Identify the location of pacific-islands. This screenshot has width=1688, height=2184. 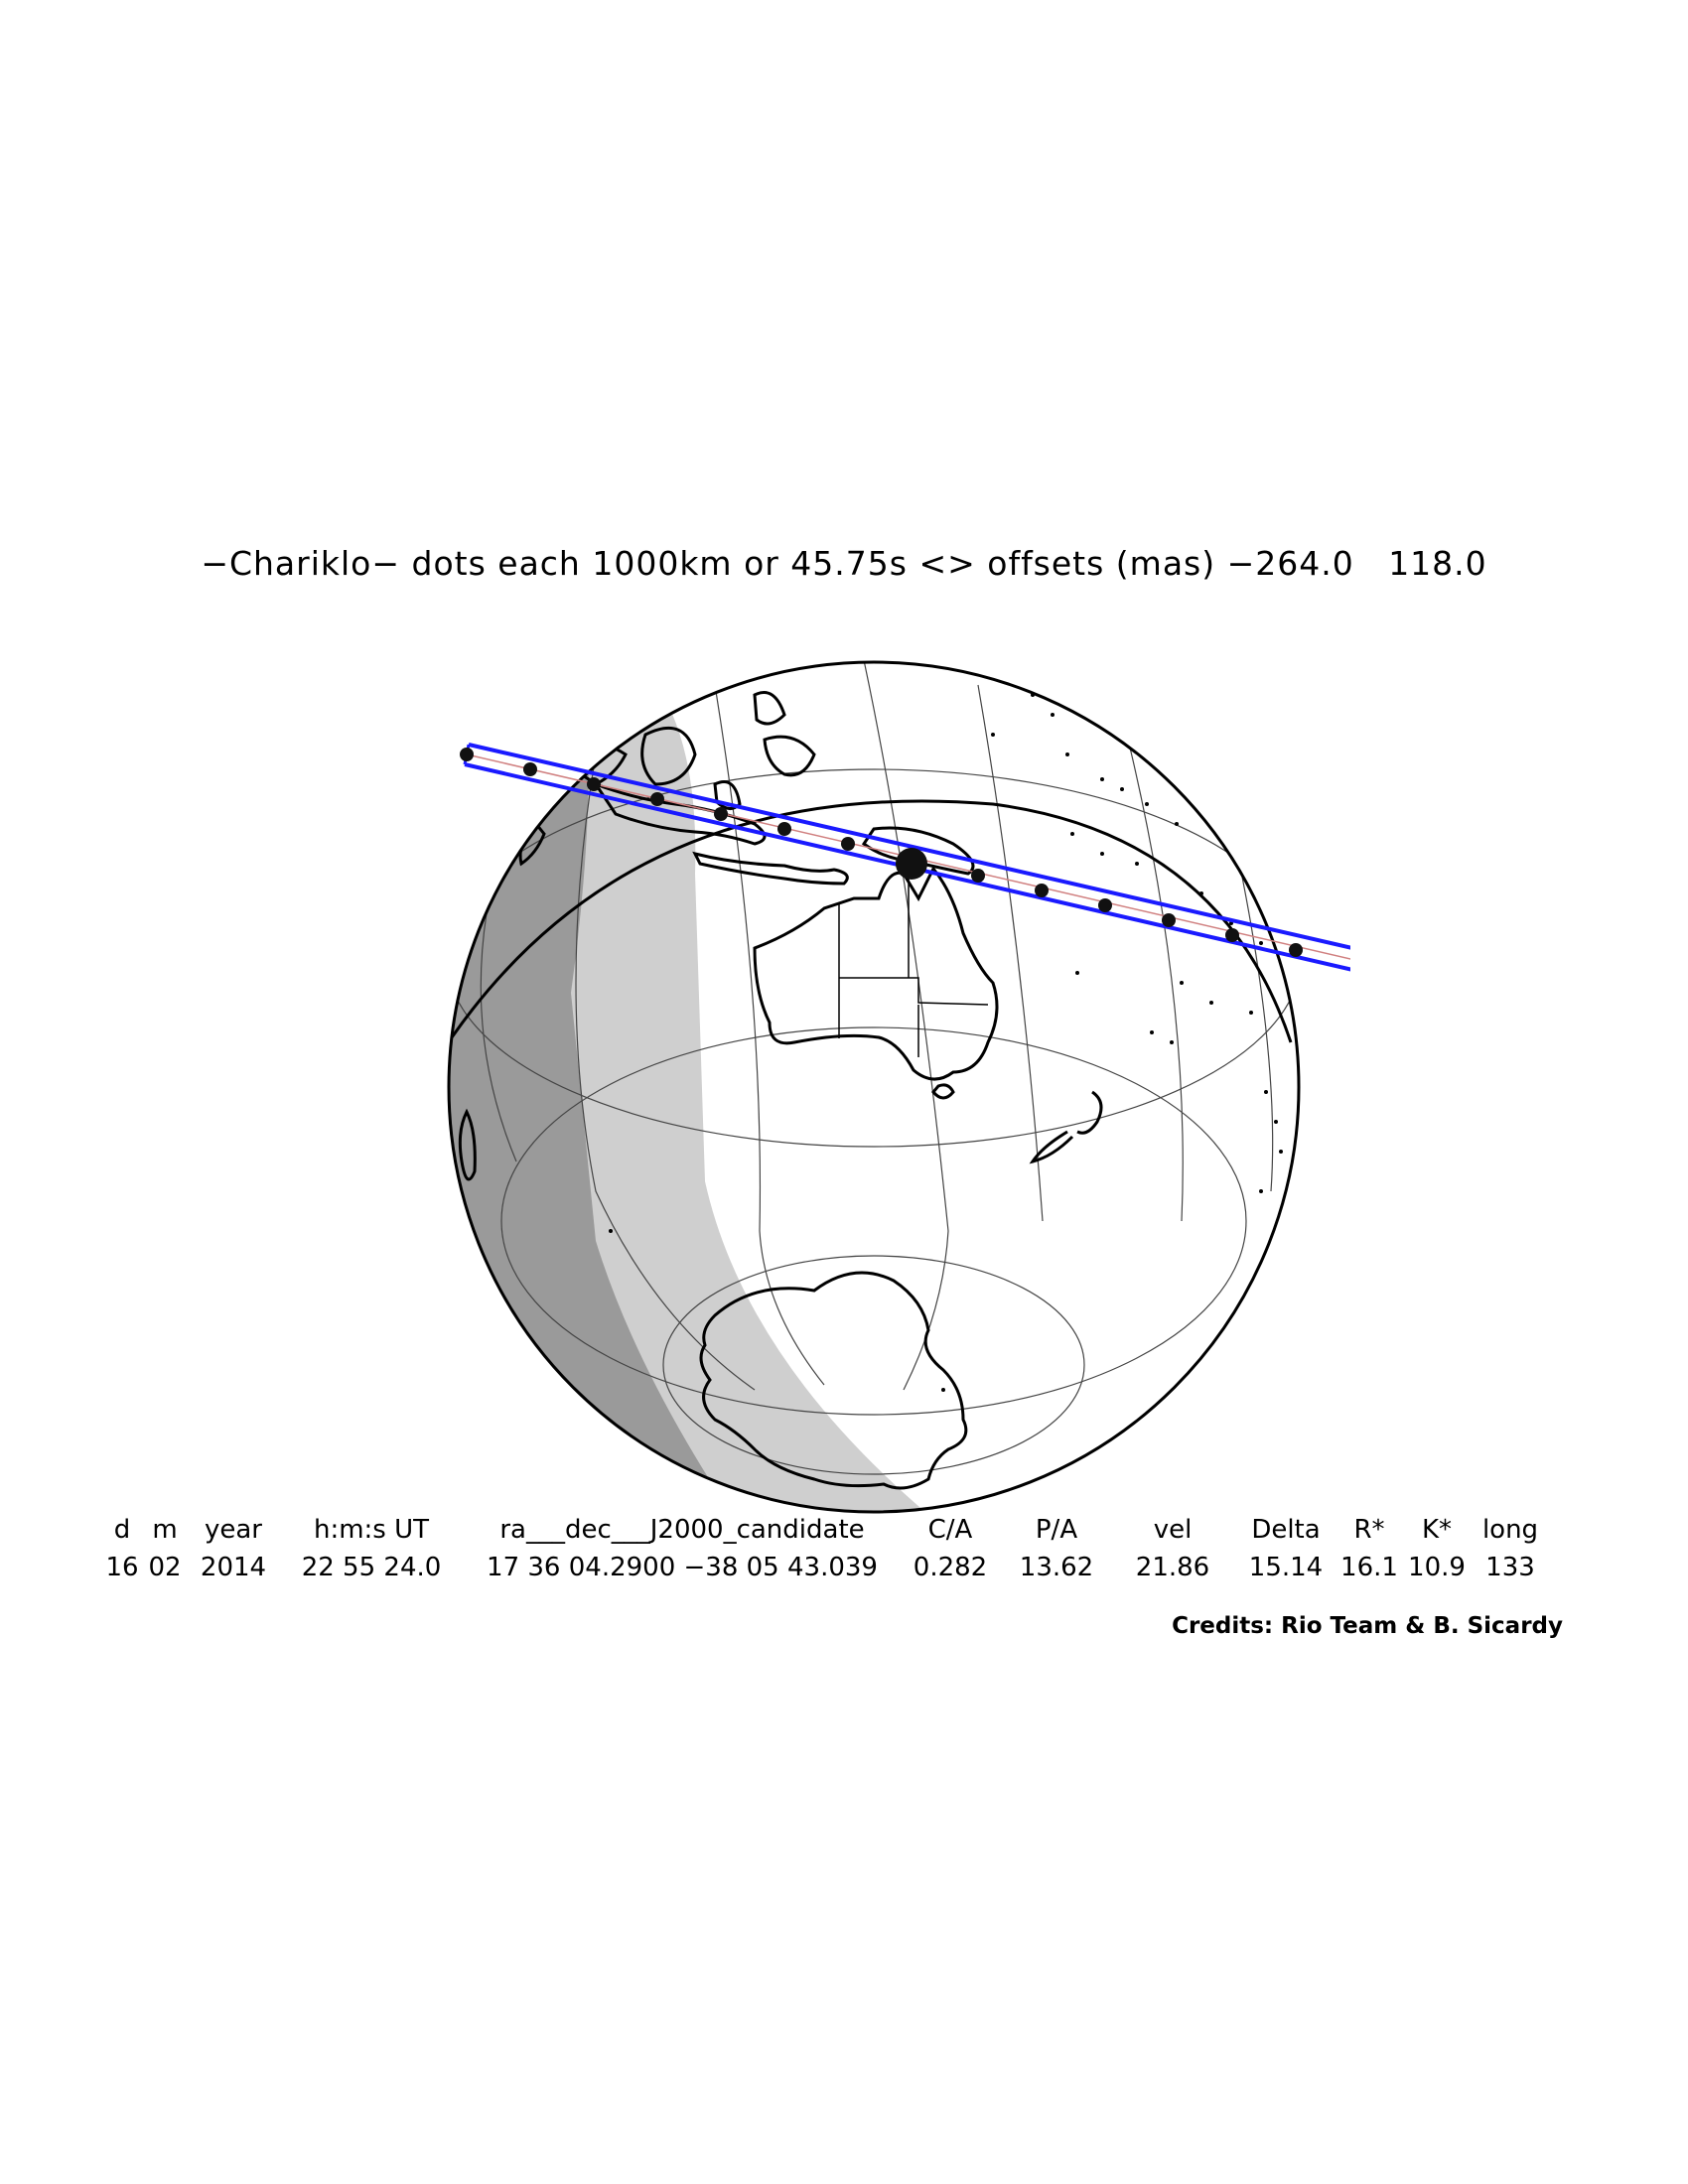
(946, 1042).